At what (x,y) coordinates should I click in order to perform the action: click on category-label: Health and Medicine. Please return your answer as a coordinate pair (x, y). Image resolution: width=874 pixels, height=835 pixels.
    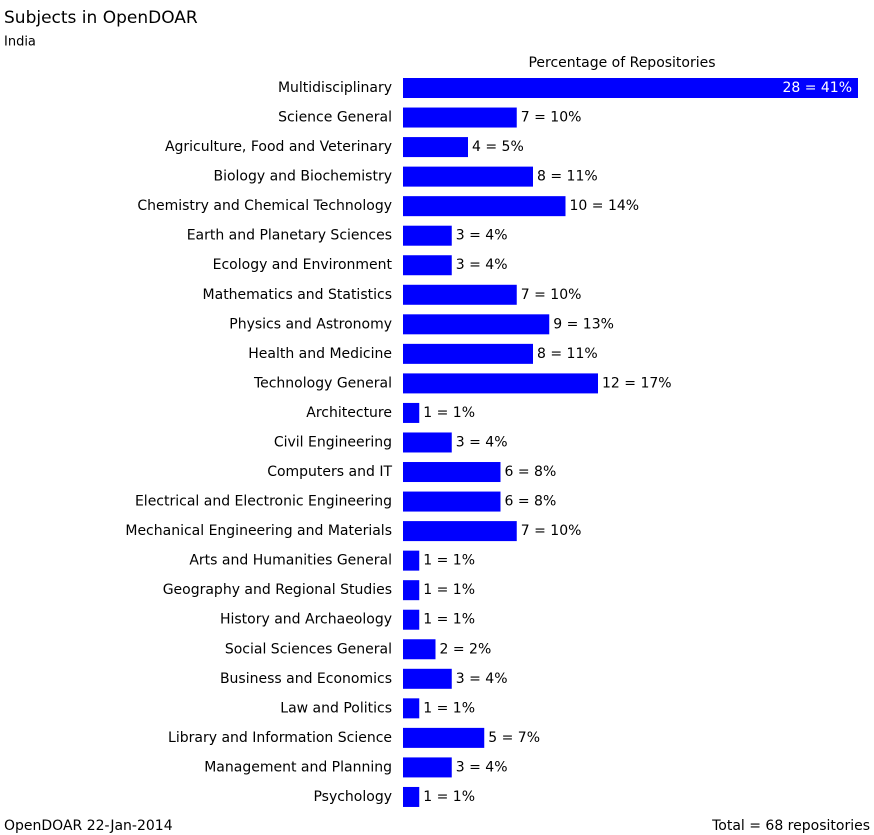
    Looking at the image, I should click on (320, 354).